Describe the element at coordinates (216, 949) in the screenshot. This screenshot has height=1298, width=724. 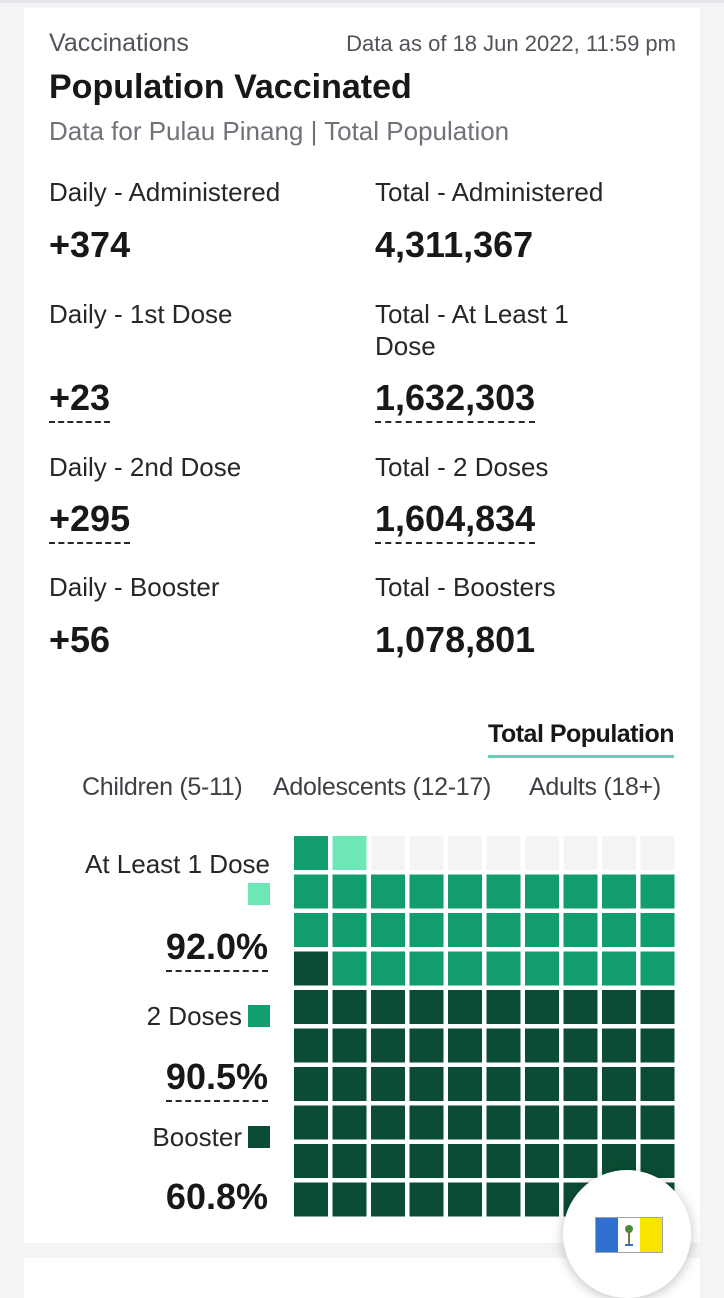
I see `at-least-1-dose-percent: 92.0%` at that location.